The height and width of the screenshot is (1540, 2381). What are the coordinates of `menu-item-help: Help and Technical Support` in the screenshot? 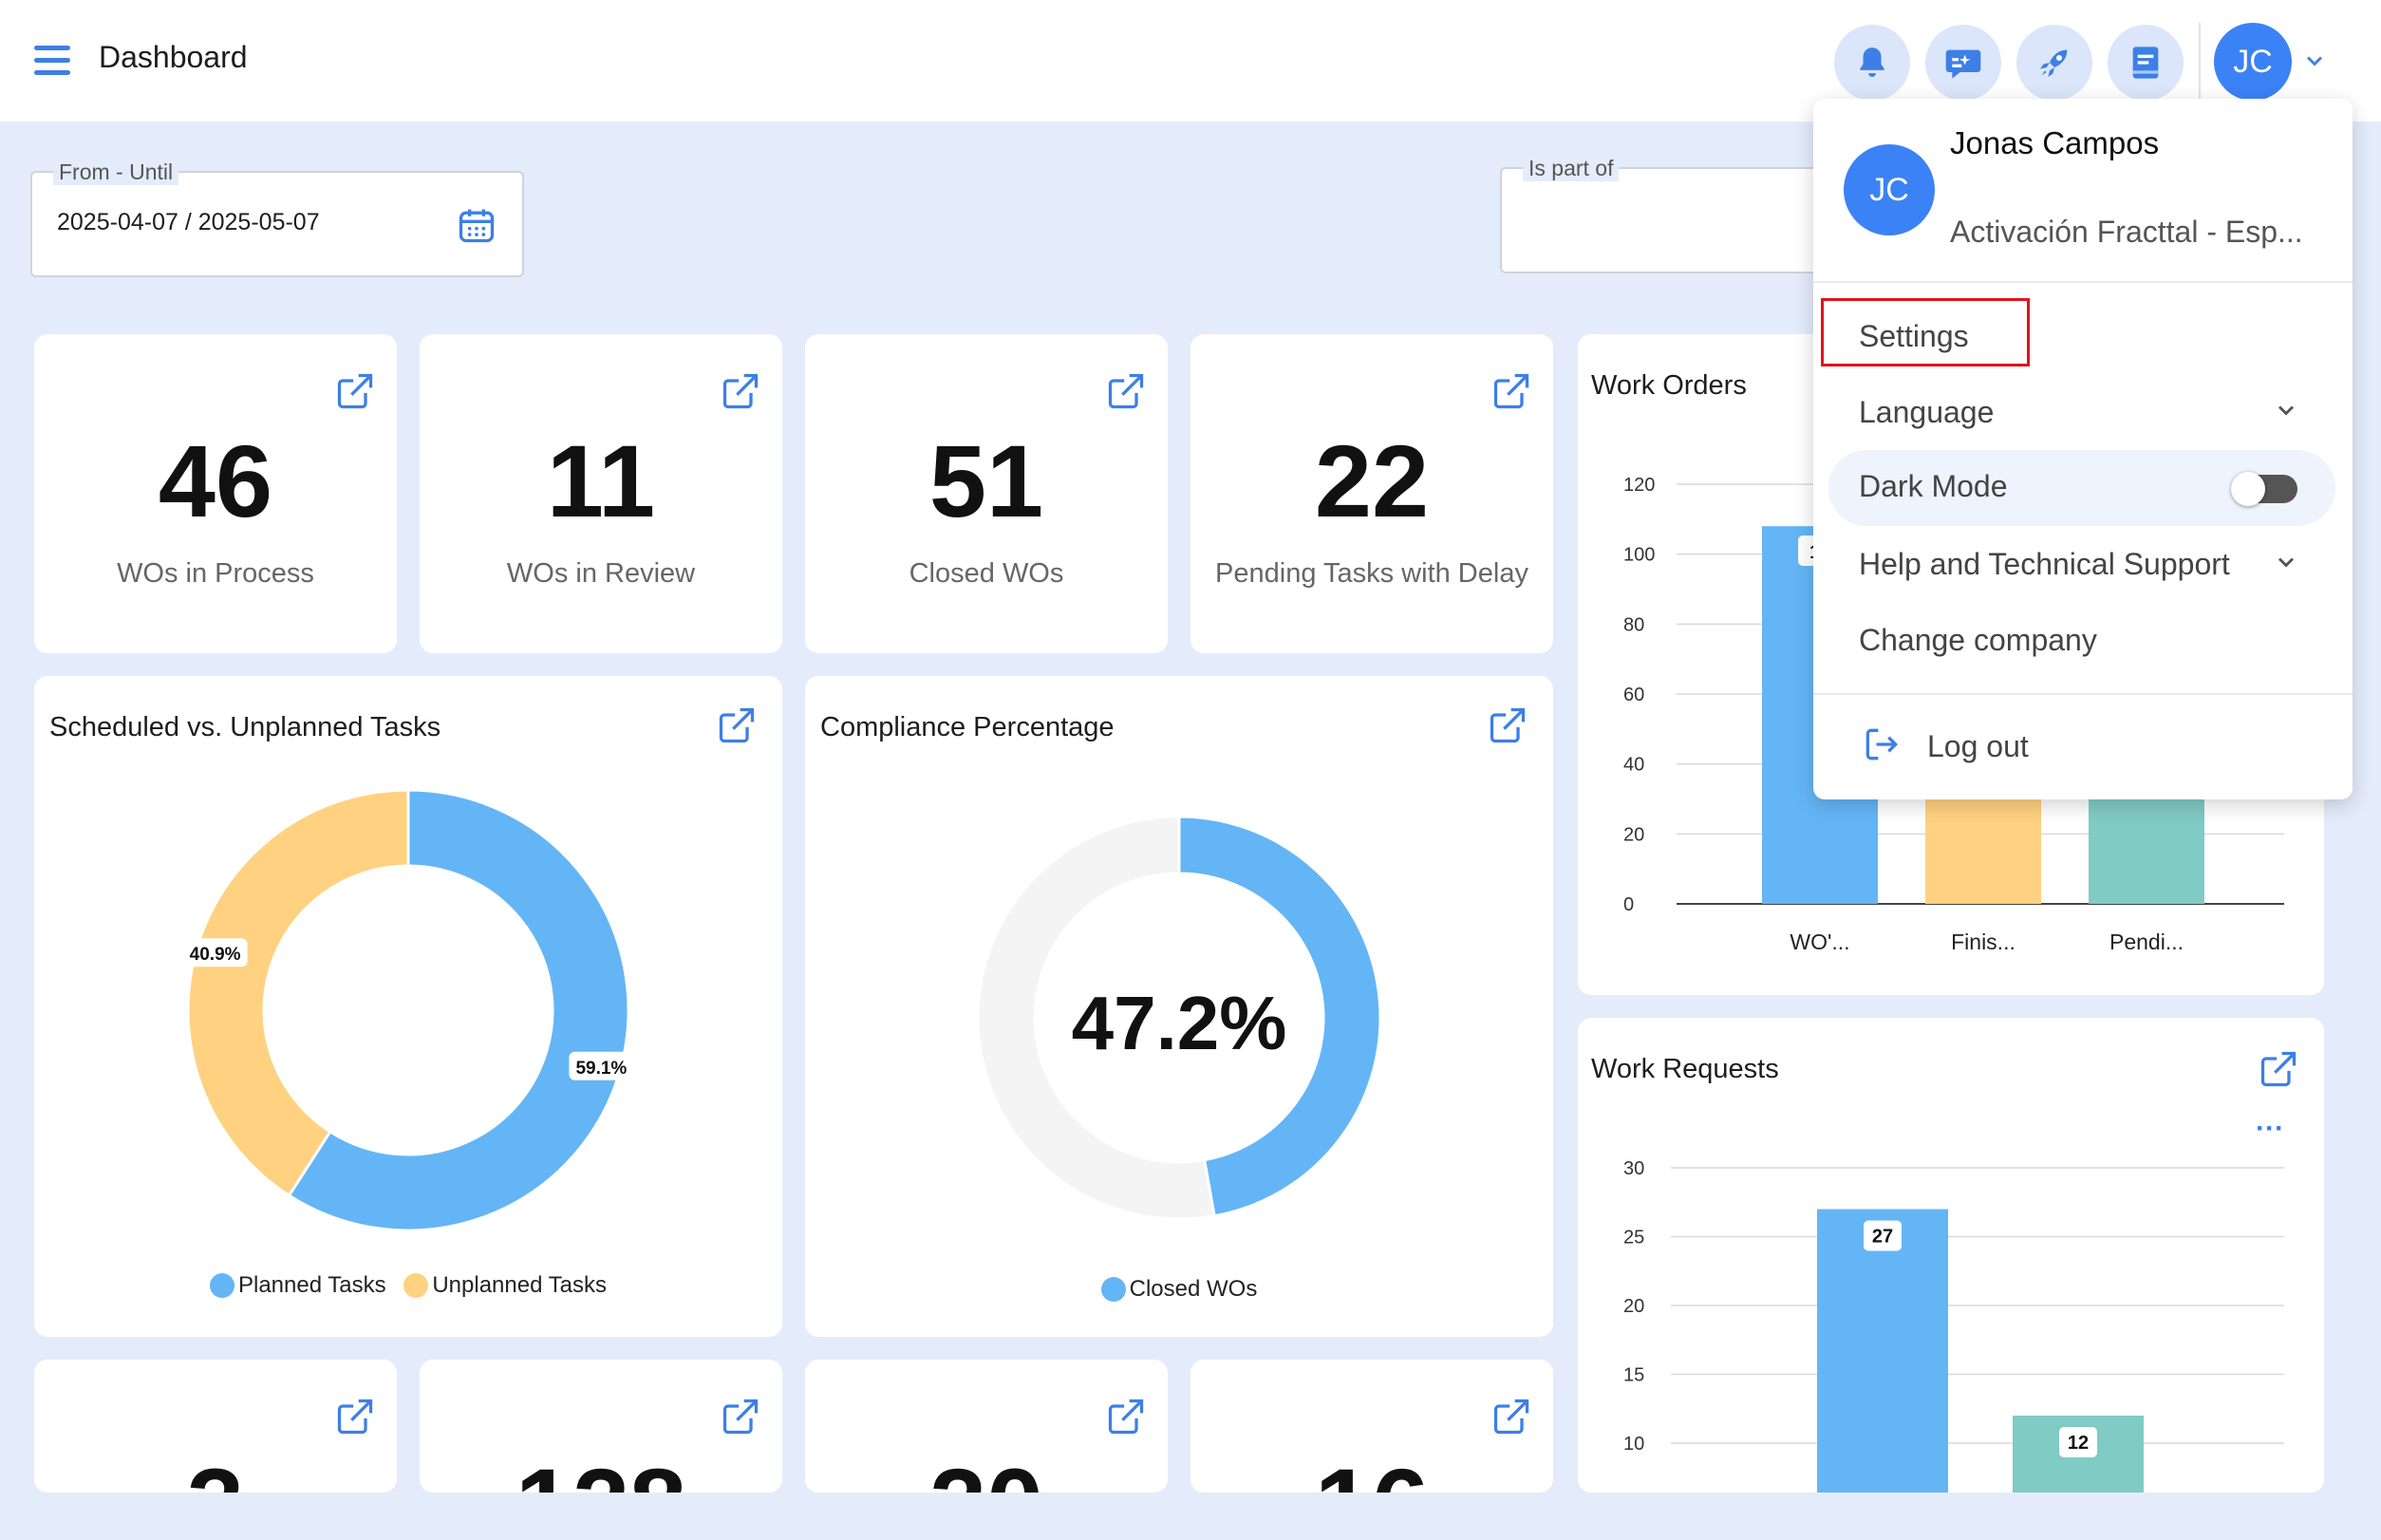 It's located at (2045, 564).